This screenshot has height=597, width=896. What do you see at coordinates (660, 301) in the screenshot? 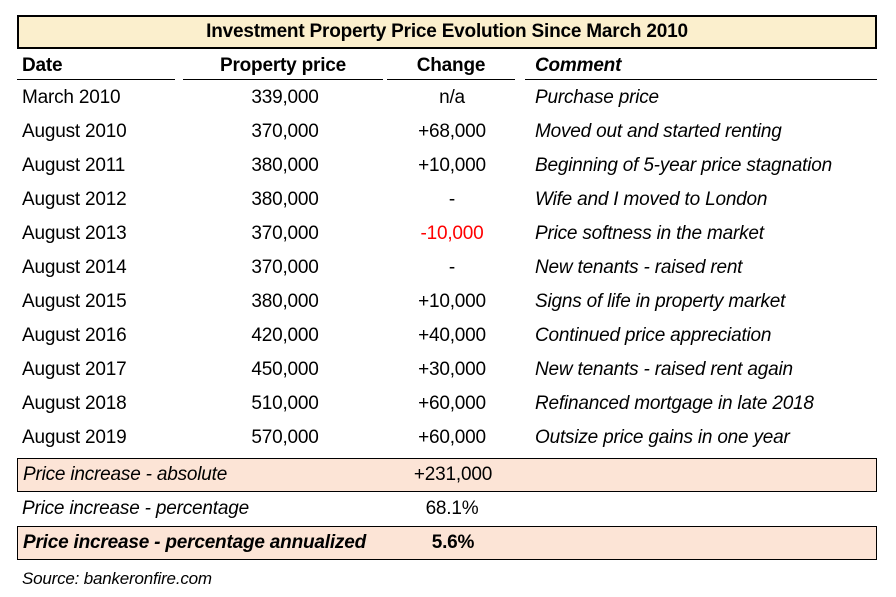
I see `comment-cell: Signs of life in property market` at bounding box center [660, 301].